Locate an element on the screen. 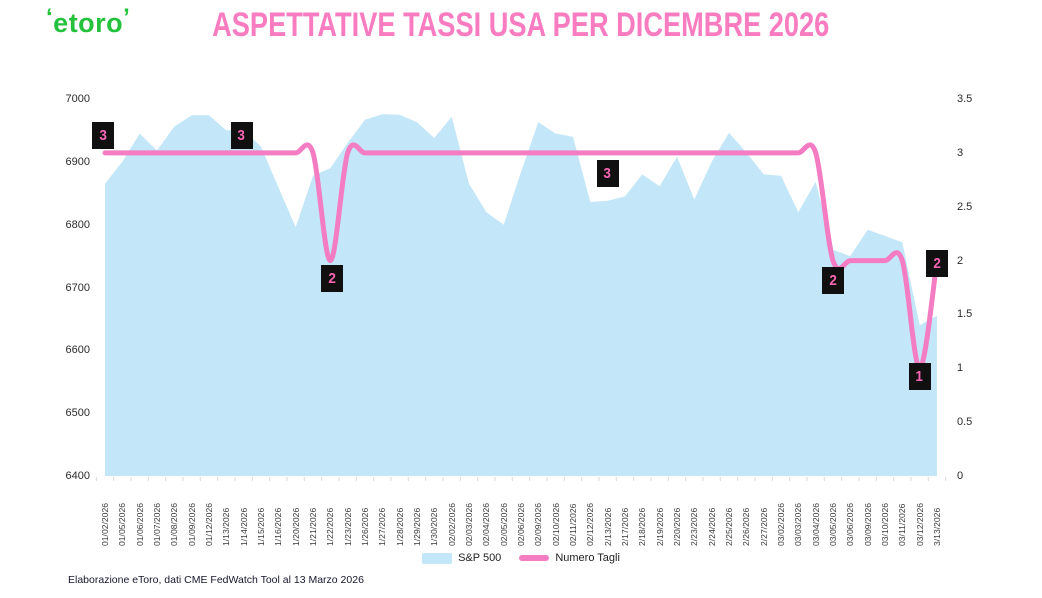 The width and height of the screenshot is (1042, 598). x-axis-date-label: 02/11/2026 is located at coordinates (573, 524).